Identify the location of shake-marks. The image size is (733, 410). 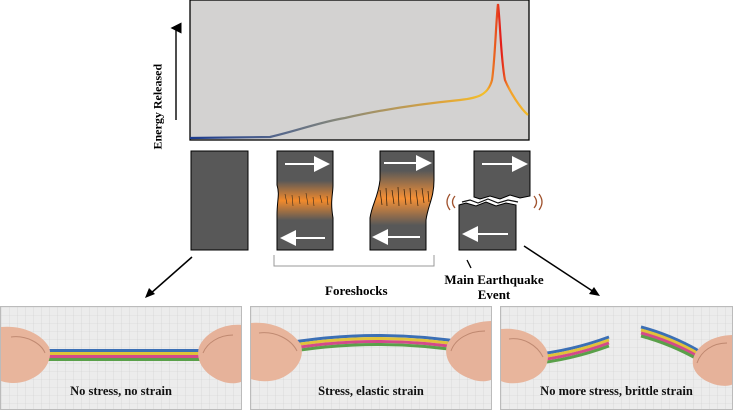
(494, 202).